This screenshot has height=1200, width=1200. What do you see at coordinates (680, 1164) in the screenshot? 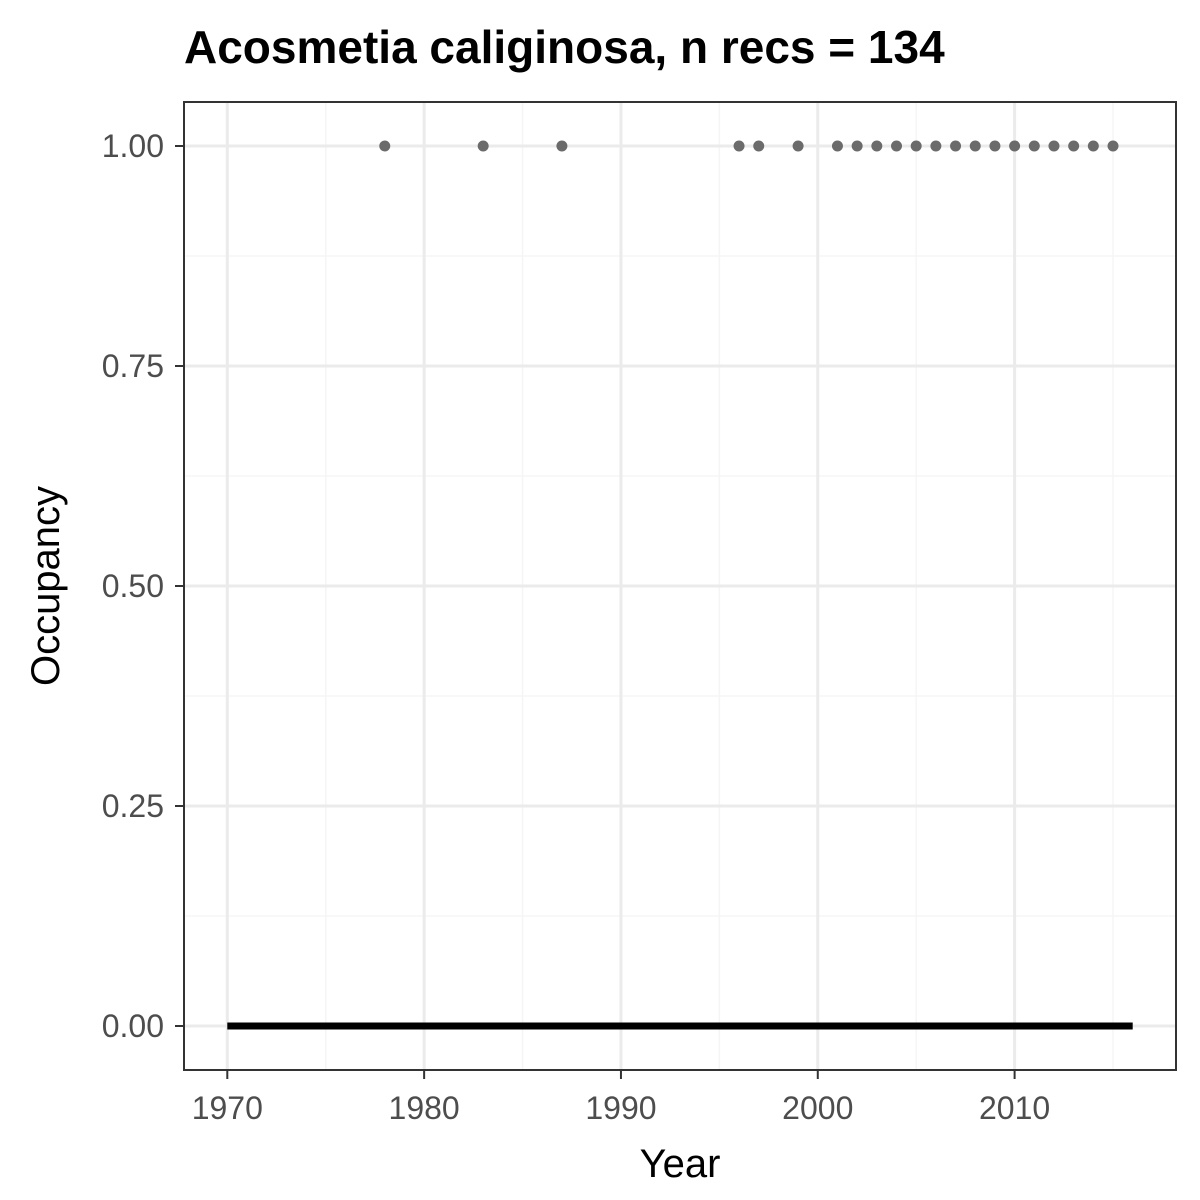
I see `x-axis-title: Year` at bounding box center [680, 1164].